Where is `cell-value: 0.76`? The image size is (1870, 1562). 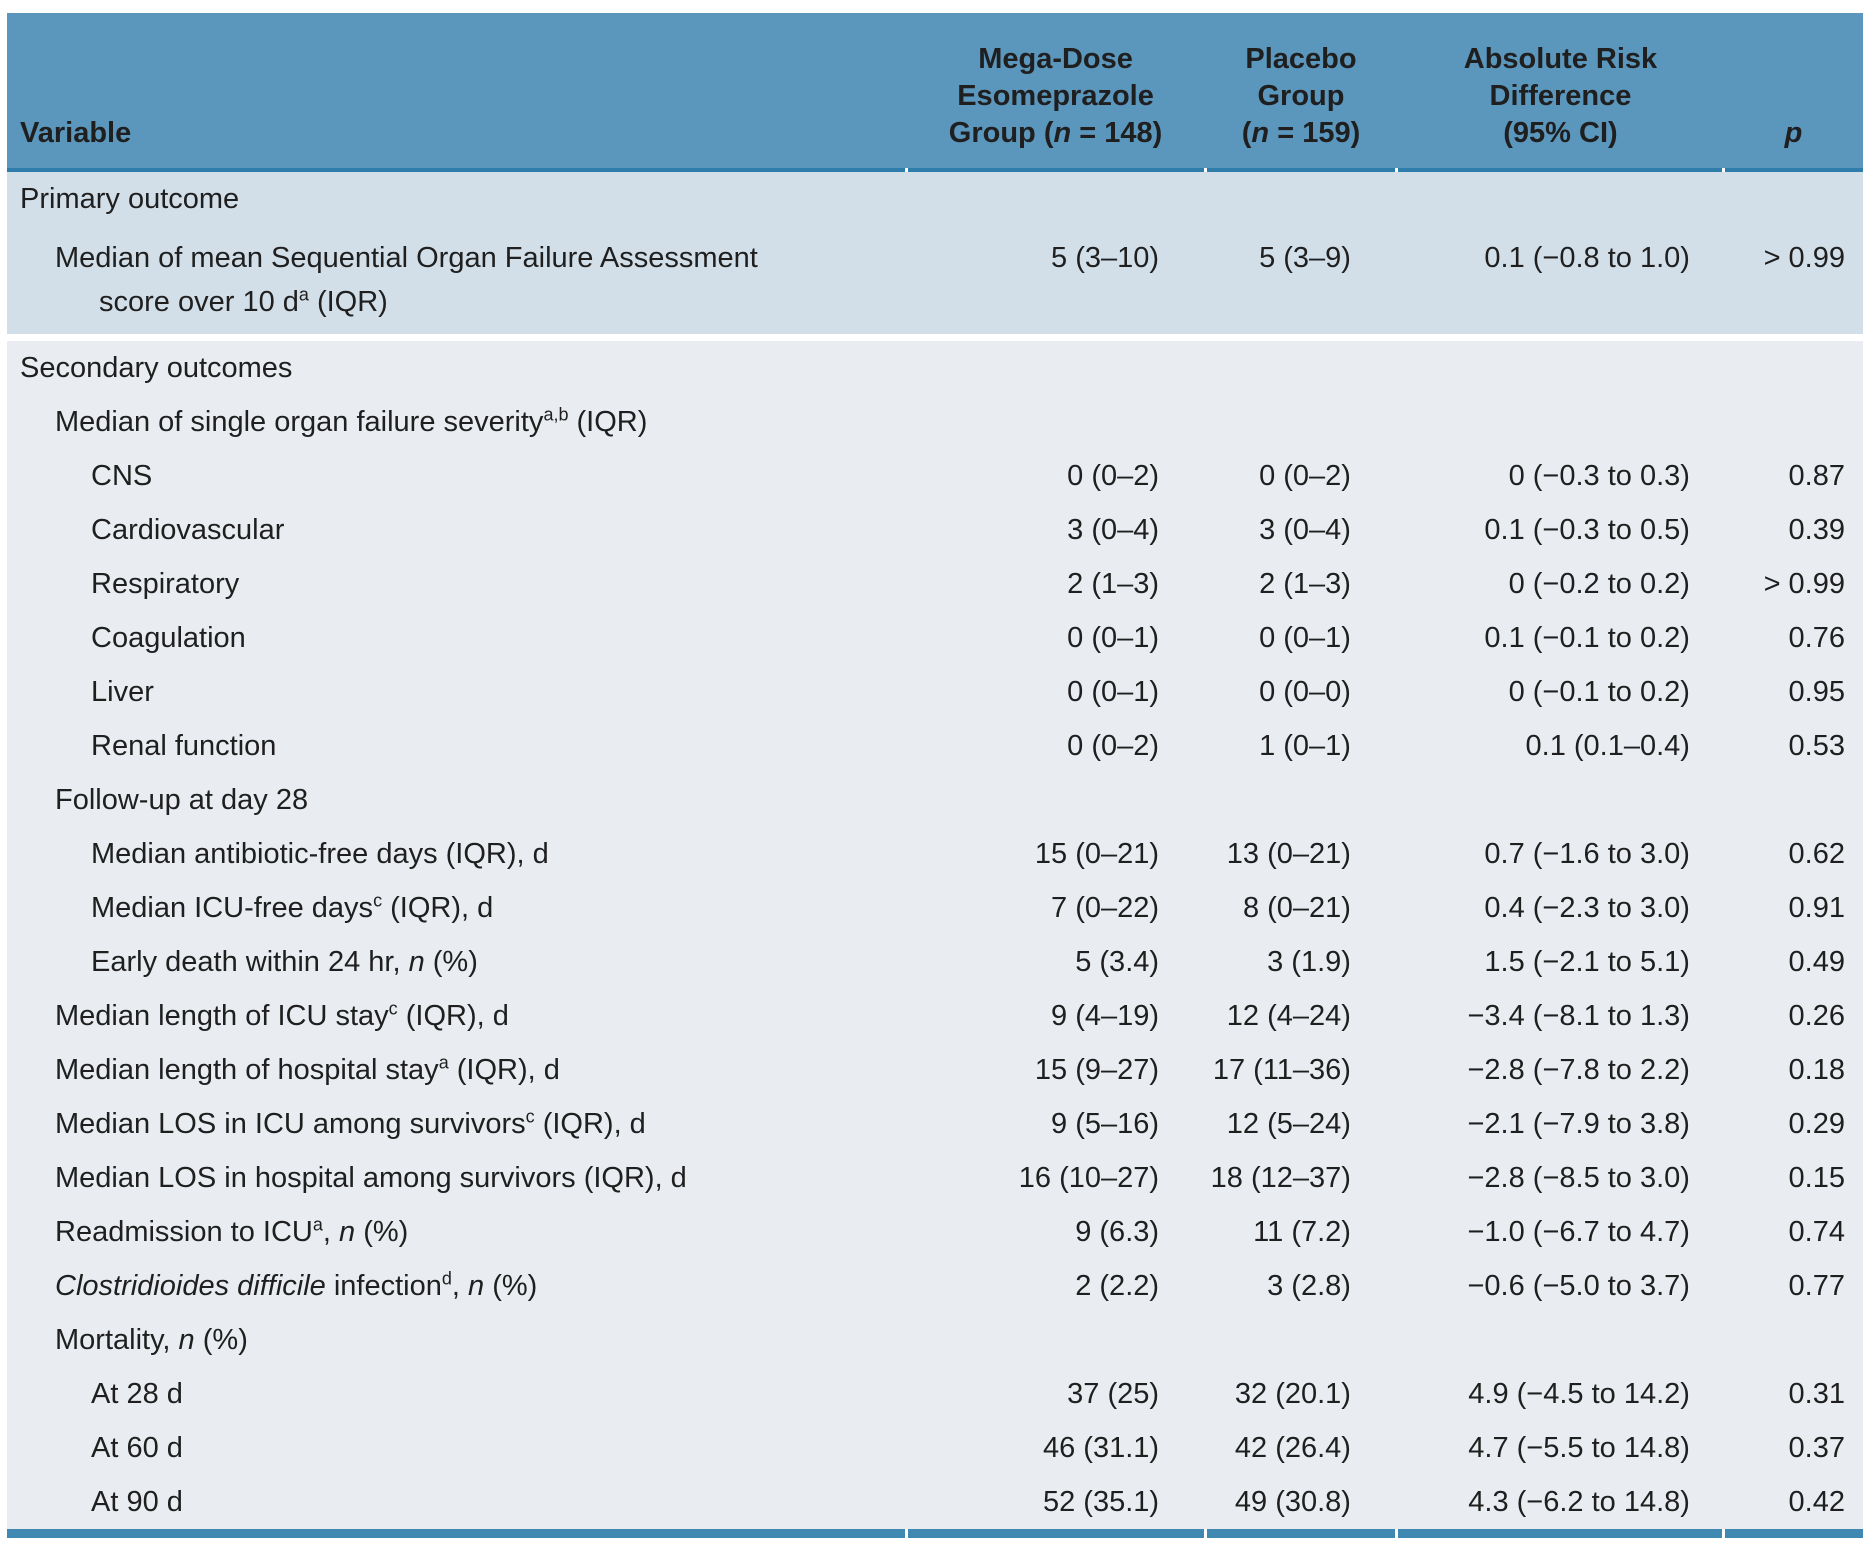
cell-value: 0.76 is located at coordinates (1793, 638).